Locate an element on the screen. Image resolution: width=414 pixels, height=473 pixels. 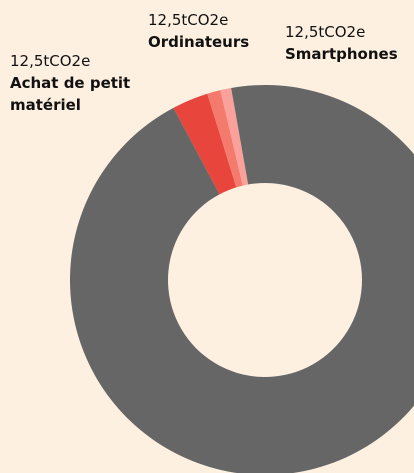
segment-name-label: Ordinateurs is located at coordinates (199, 42).